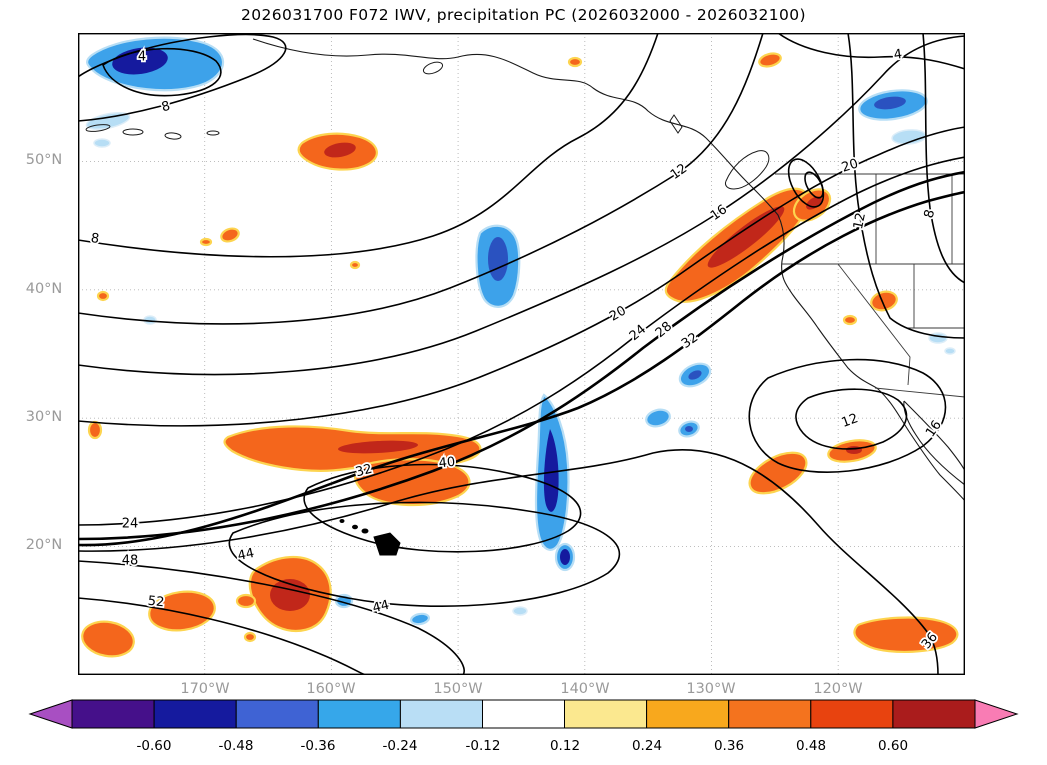 The height and width of the screenshot is (765, 1047). Describe the element at coordinates (50, 714) in the screenshot. I see `colorbar-under-arrow` at that location.